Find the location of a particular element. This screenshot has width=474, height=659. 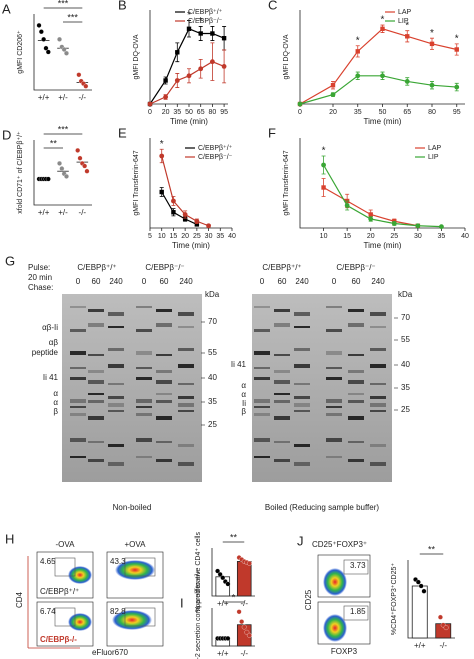

x-tick-label: +/+ is located at coordinates (44, 212).